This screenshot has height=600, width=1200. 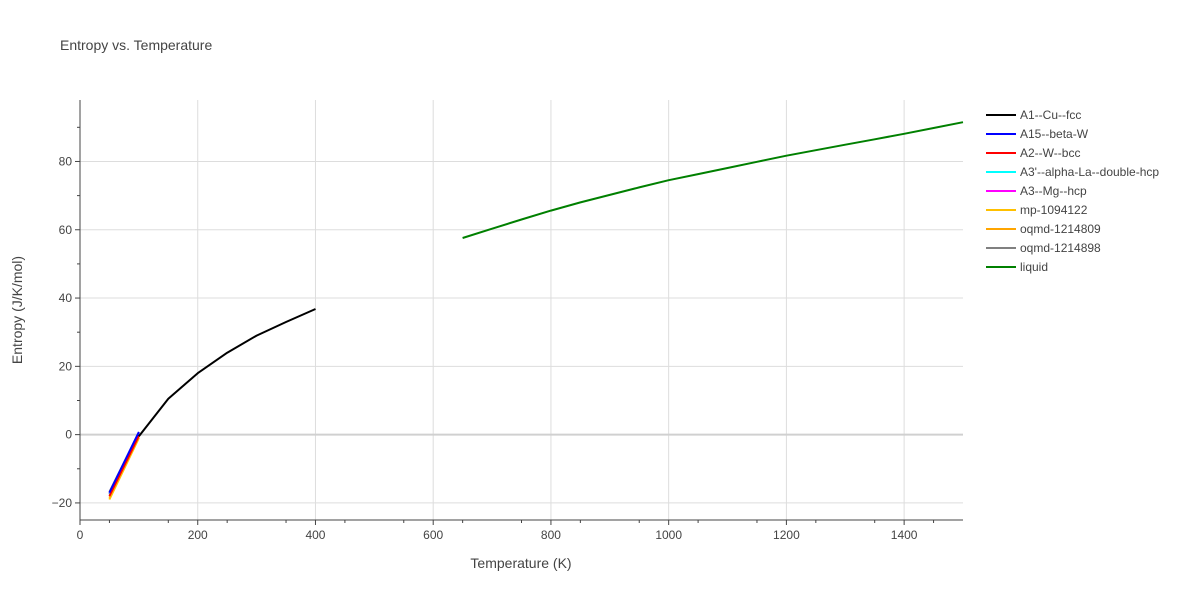 I want to click on series-line-a1-cu-fcc, so click(x=227, y=372).